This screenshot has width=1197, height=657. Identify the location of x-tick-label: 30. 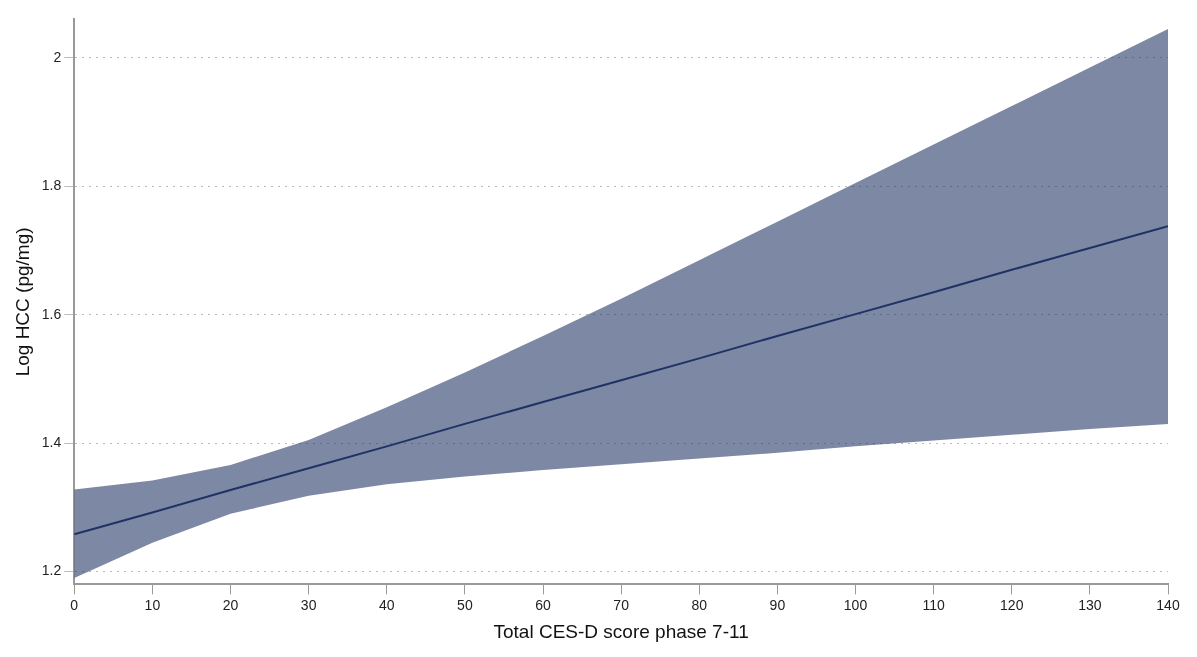
(308, 604).